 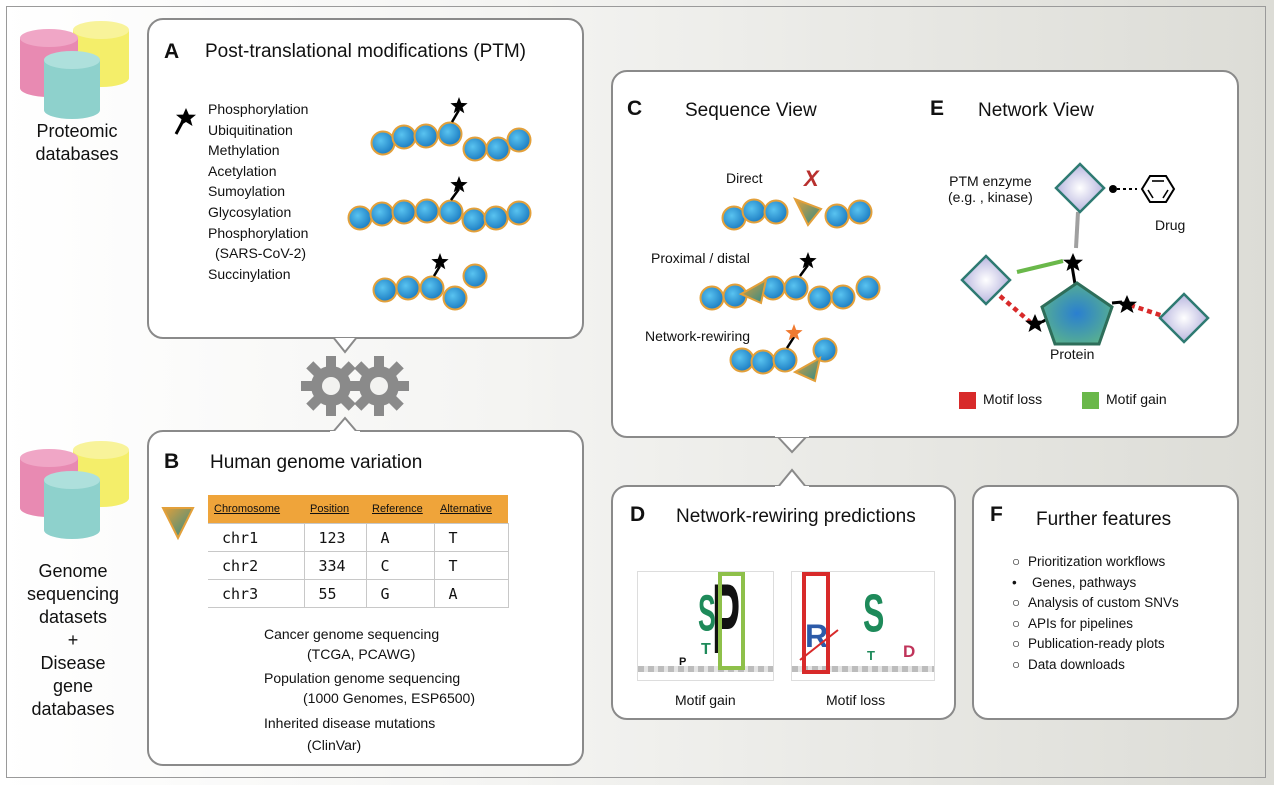 I want to click on column-header: Reference, so click(x=400, y=509).